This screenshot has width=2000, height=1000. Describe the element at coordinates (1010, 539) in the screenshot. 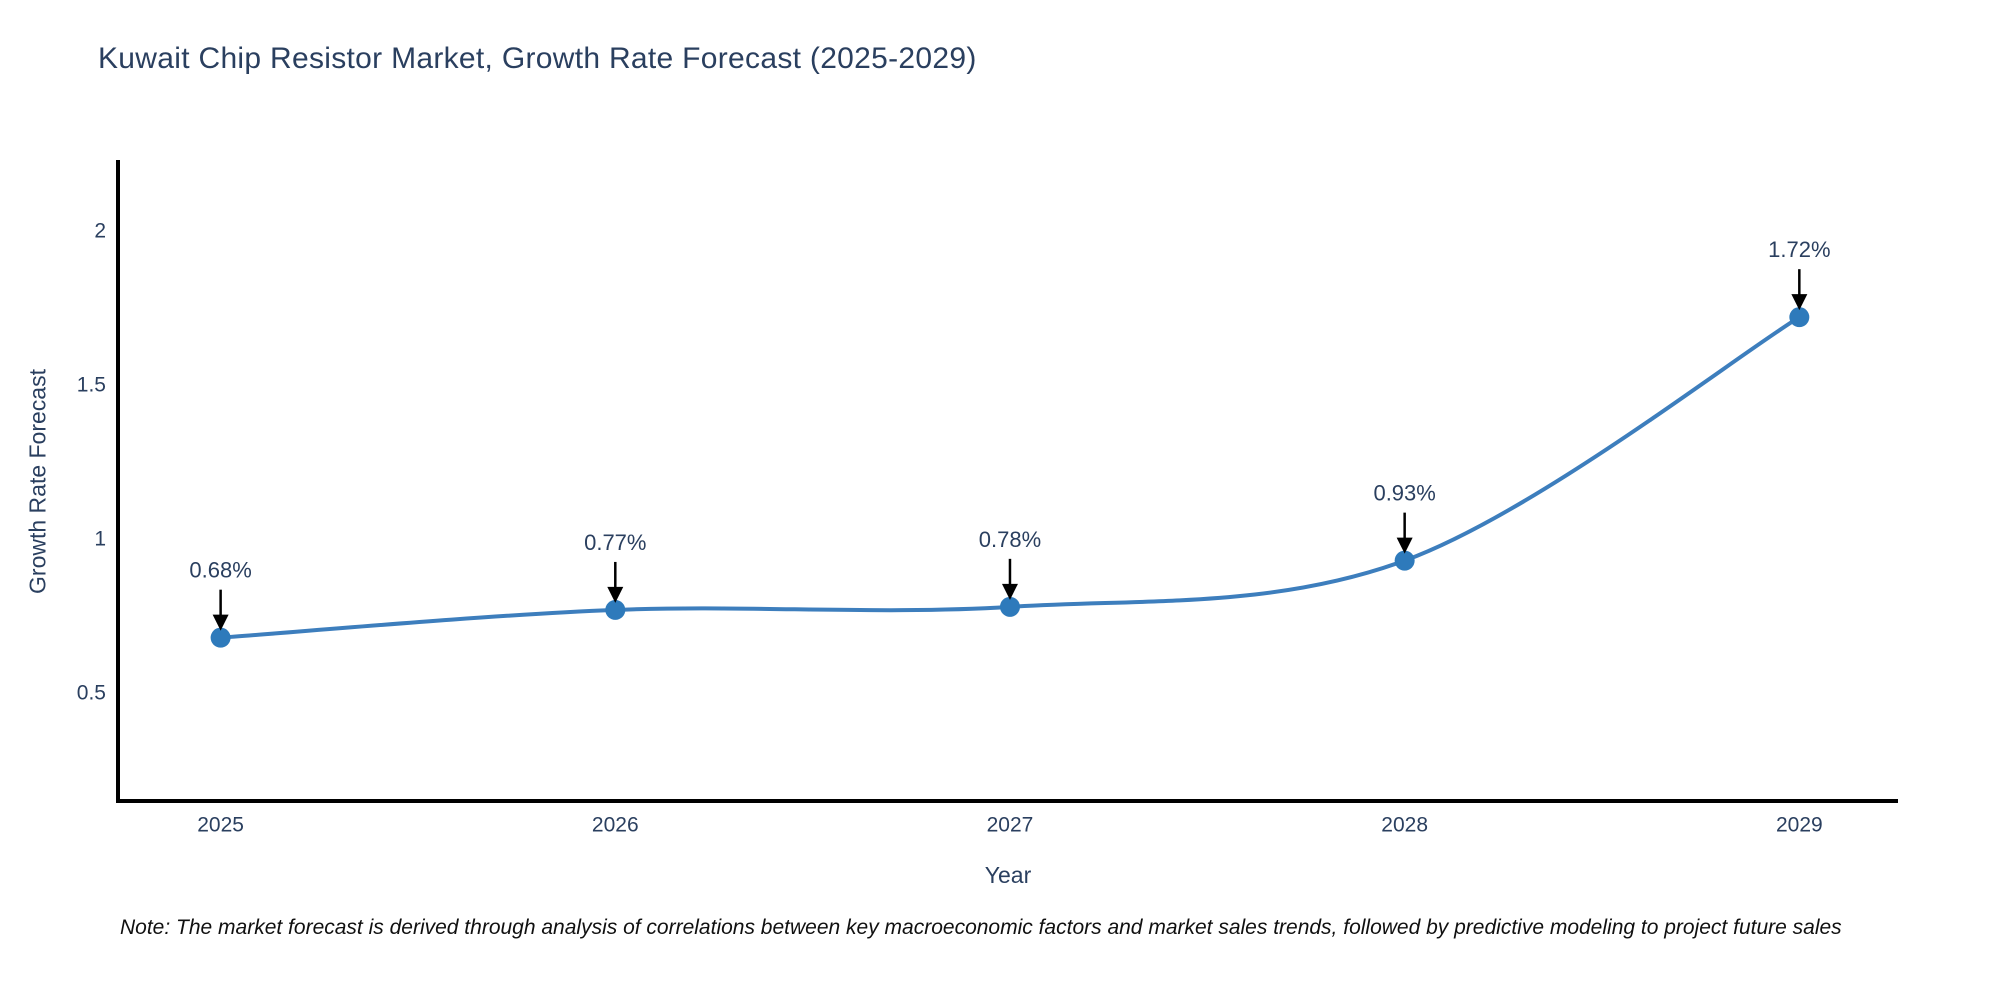

I see `point-annotation-label: 0.78%` at that location.